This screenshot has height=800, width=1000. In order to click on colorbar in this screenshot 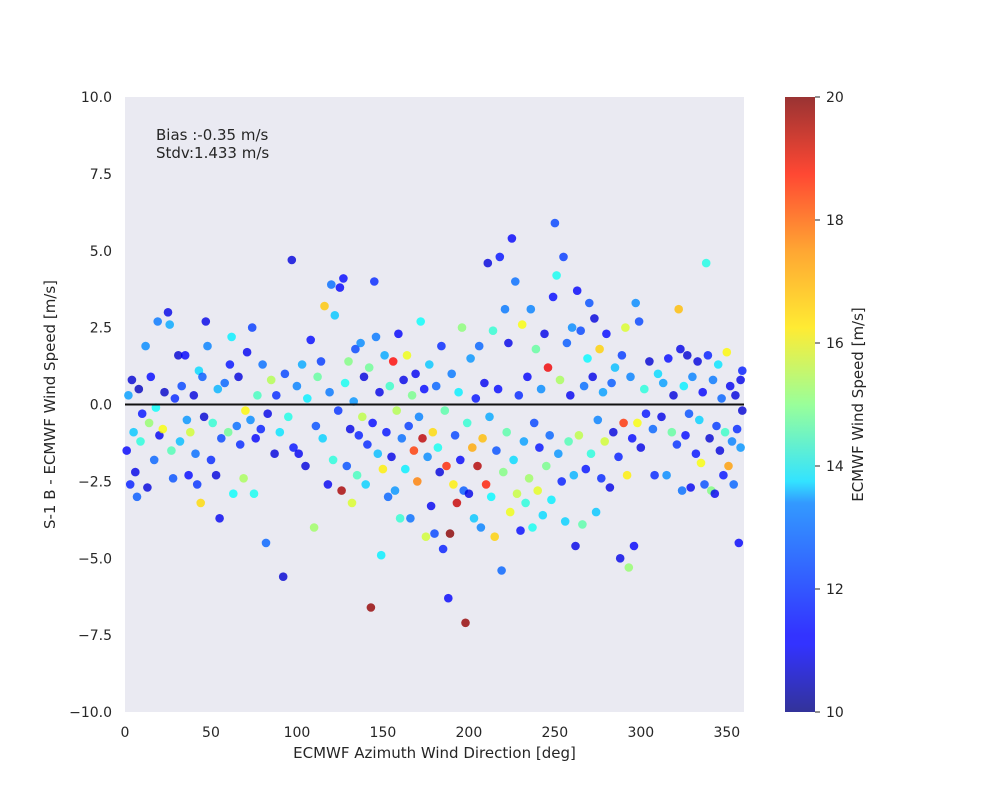, I will do `click(800, 404)`.